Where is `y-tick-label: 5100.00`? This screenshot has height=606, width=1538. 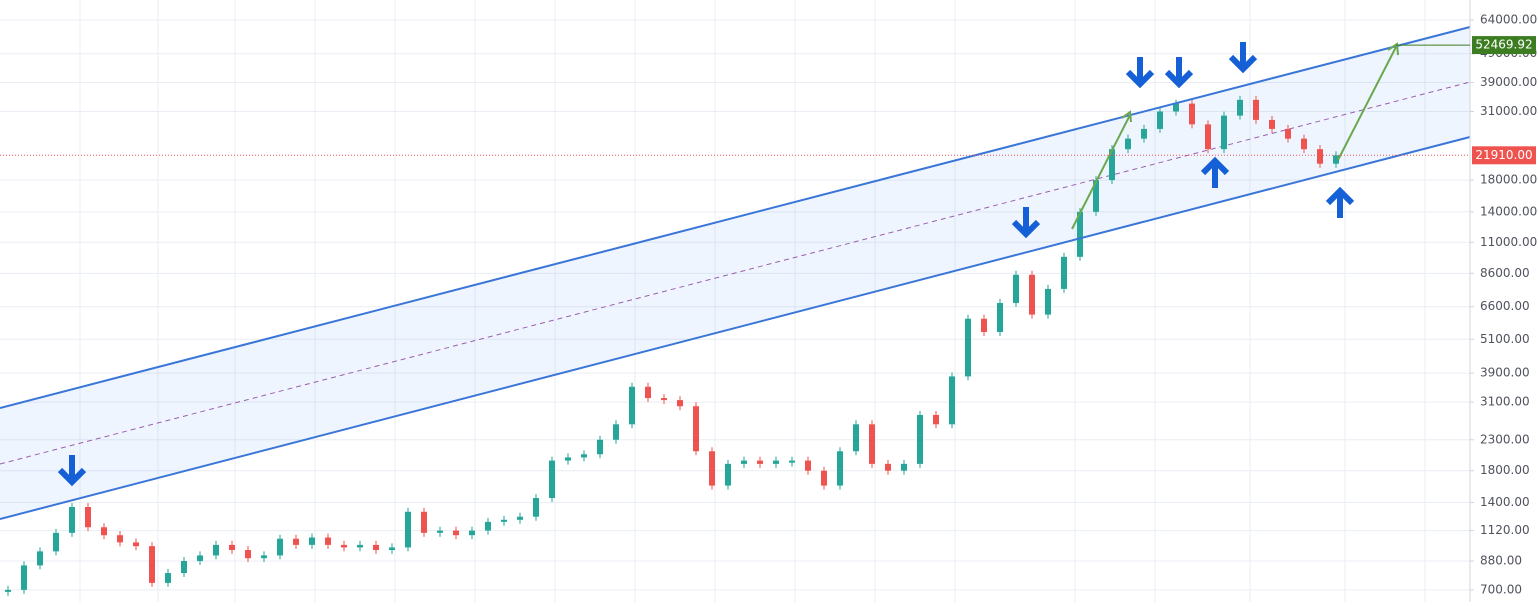
y-tick-label: 5100.00 is located at coordinates (1505, 339).